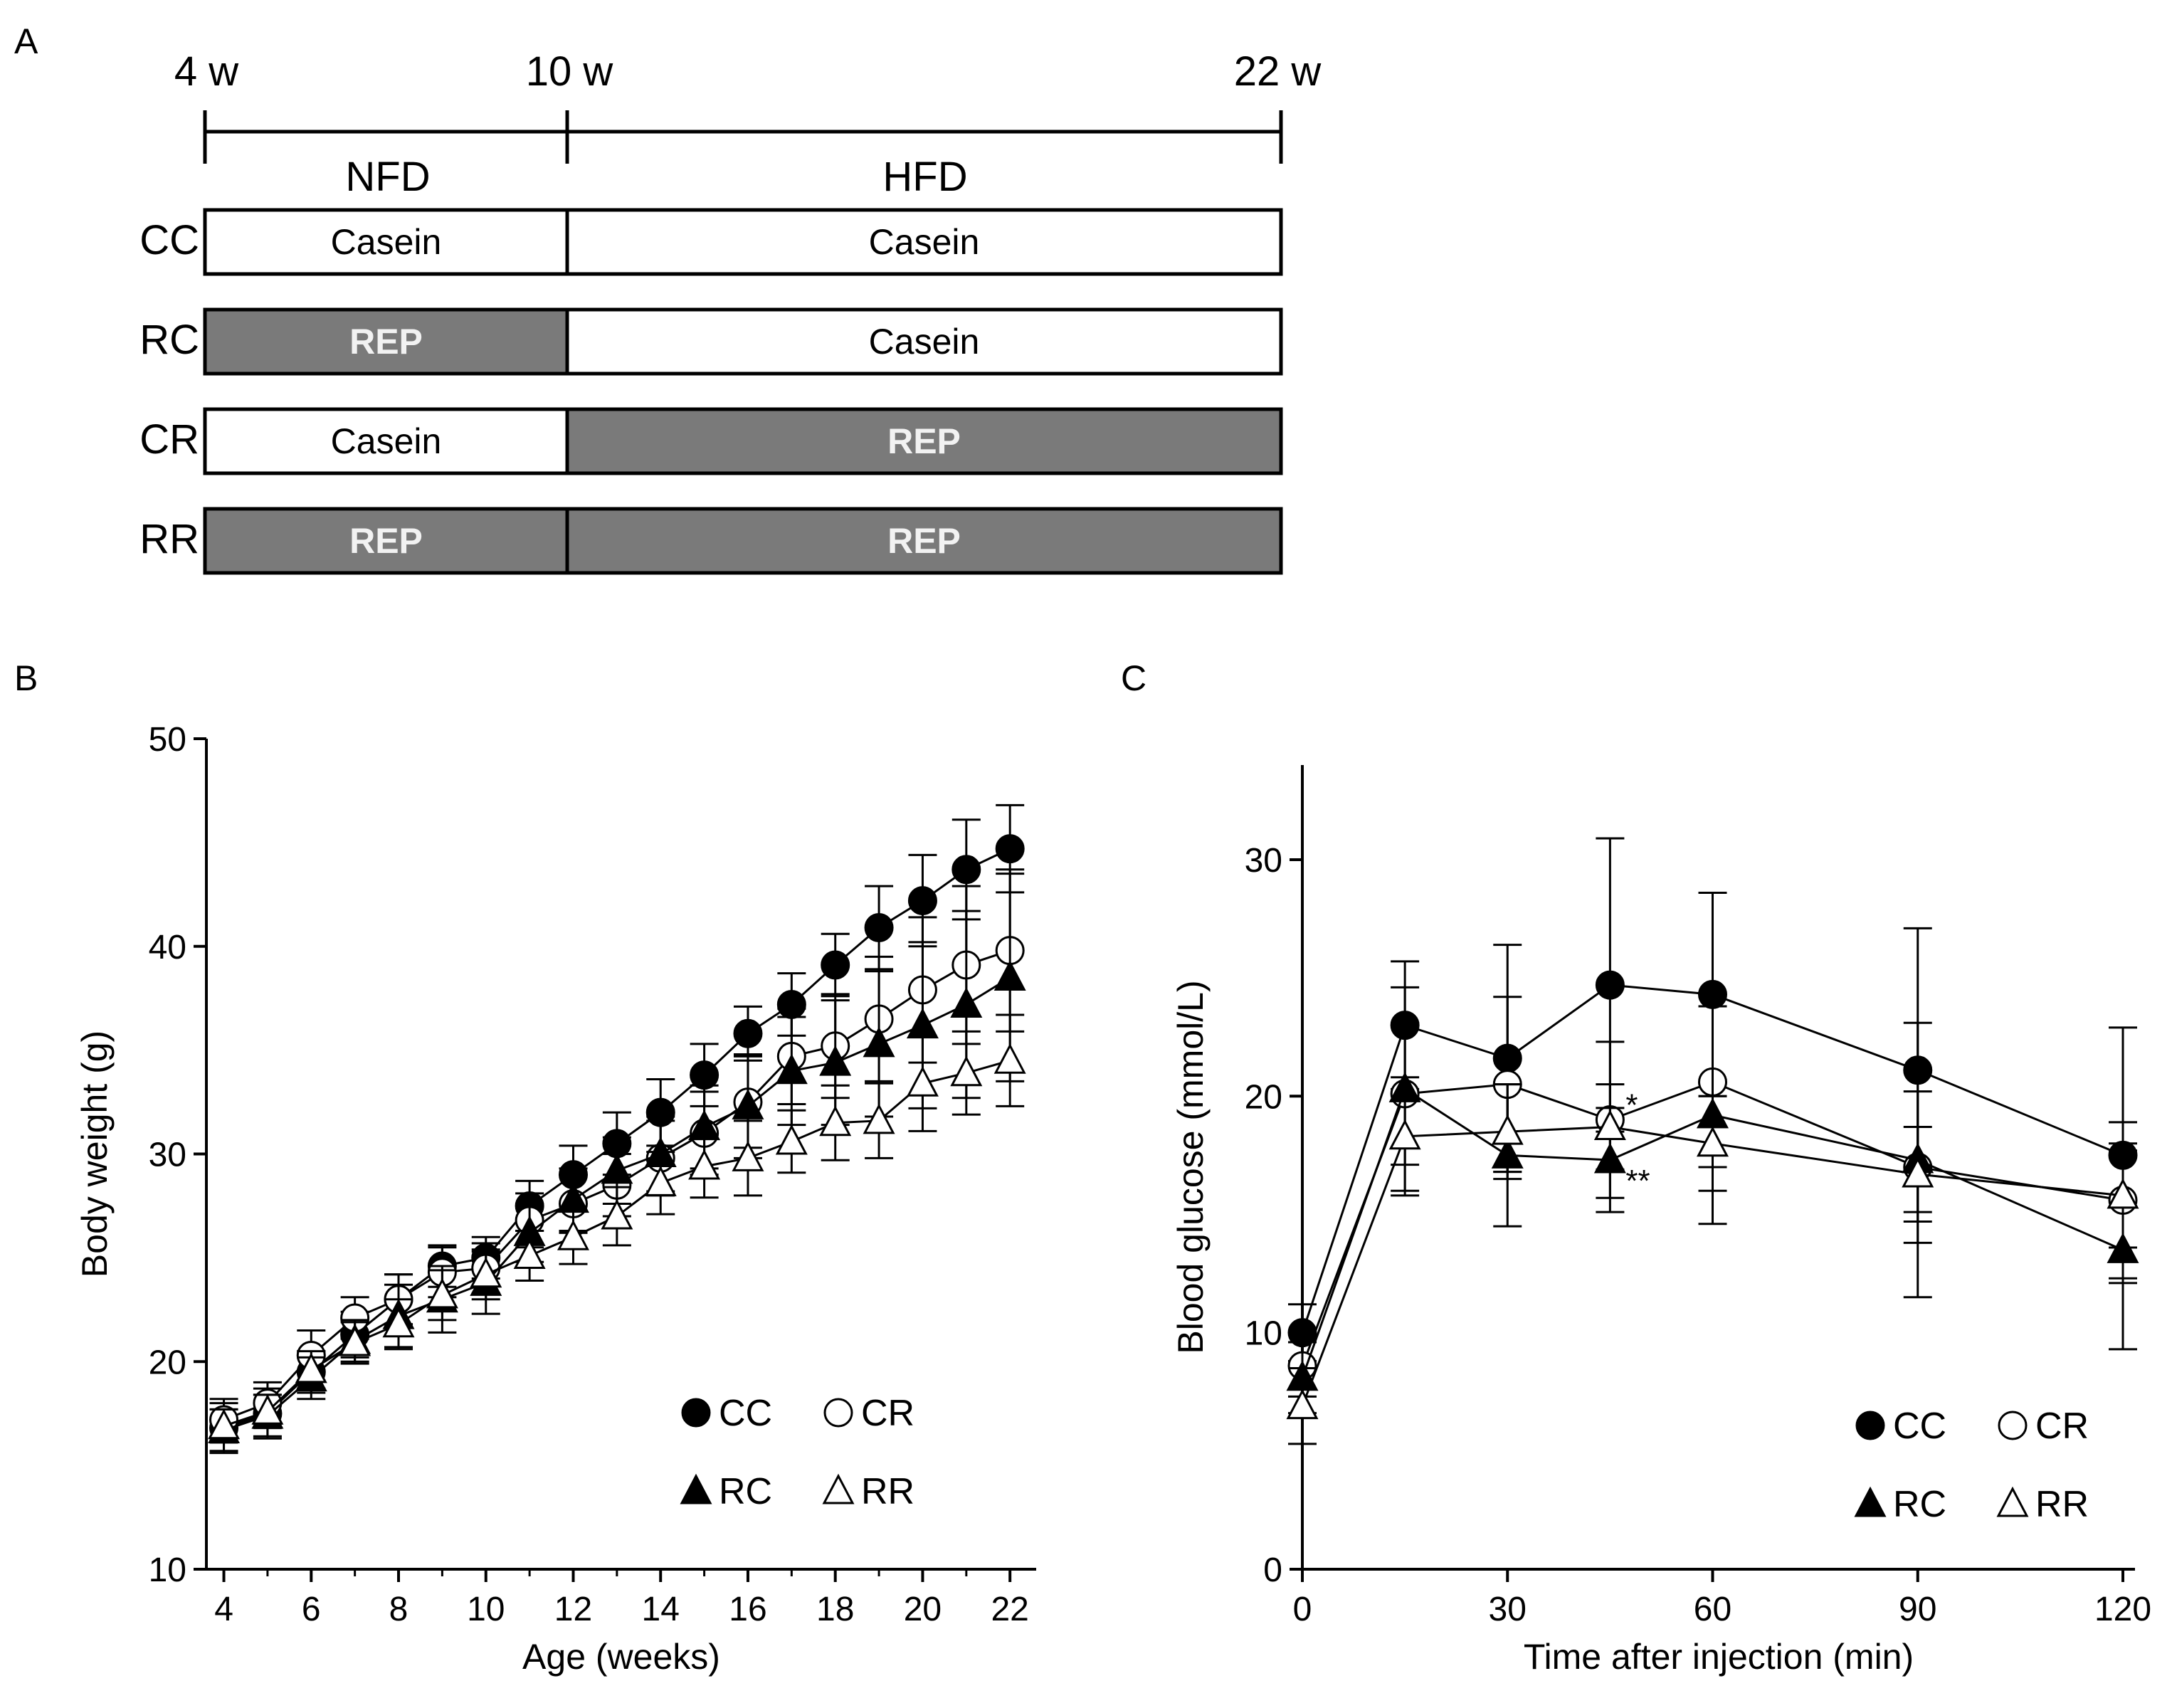 This screenshot has width=2172, height=1708. What do you see at coordinates (1971, 1466) in the screenshot?
I see `legend: CC CR RC RR` at bounding box center [1971, 1466].